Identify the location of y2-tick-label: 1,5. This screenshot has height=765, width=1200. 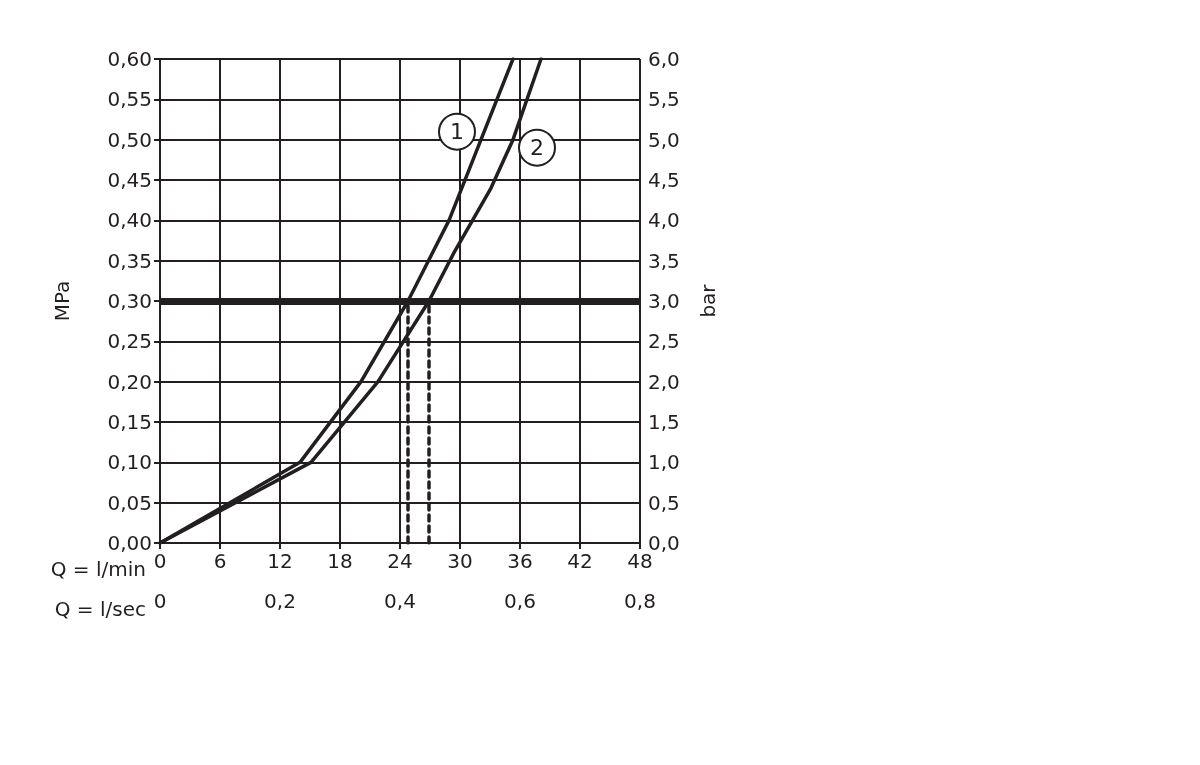
(664, 422).